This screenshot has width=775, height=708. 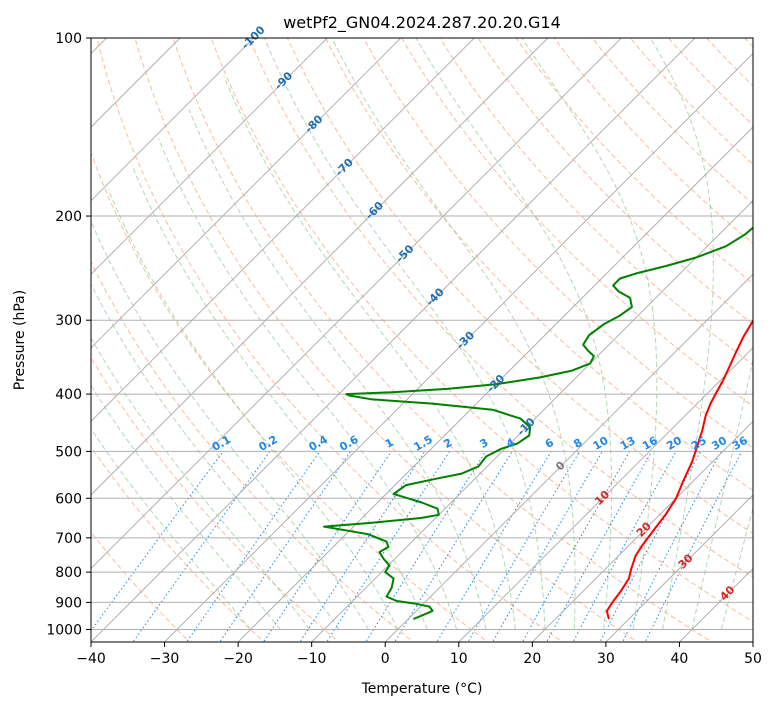 What do you see at coordinates (312, 659) in the screenshot?
I see `x-tick-label: −10` at bounding box center [312, 659].